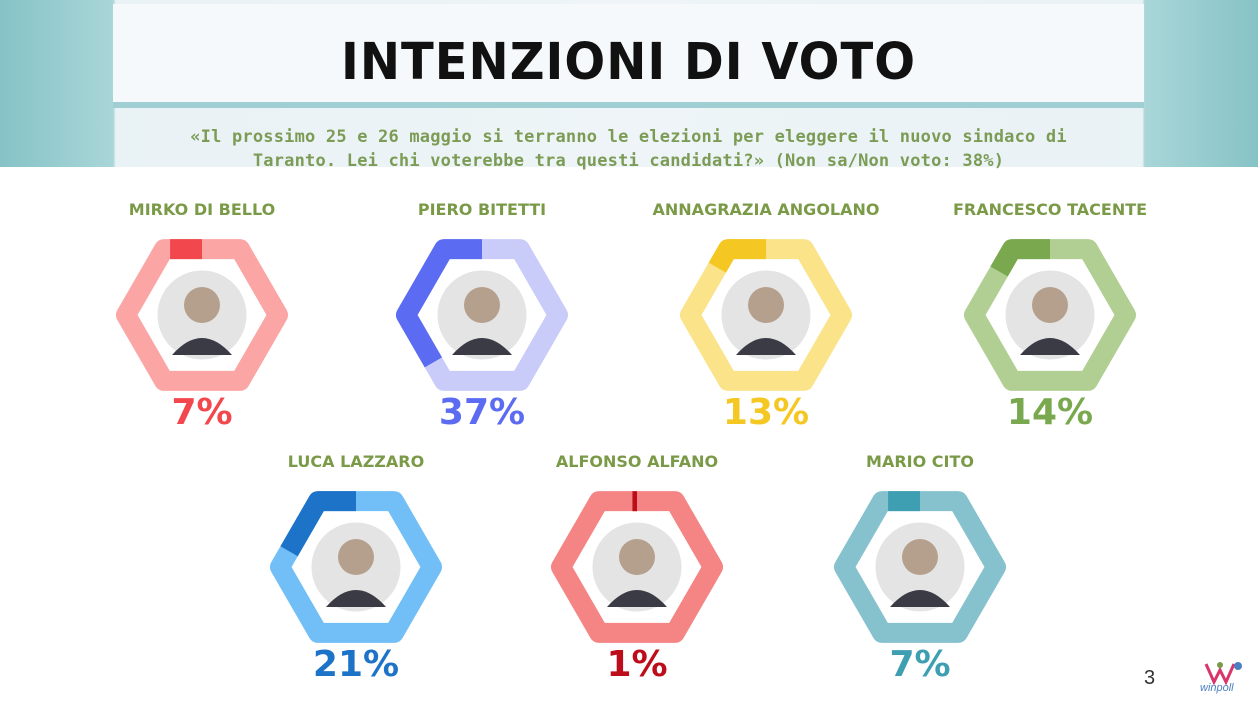 This screenshot has width=1258, height=709. What do you see at coordinates (1050, 209) in the screenshot?
I see `candidate-name: FRANCESCO TACENTE` at bounding box center [1050, 209].